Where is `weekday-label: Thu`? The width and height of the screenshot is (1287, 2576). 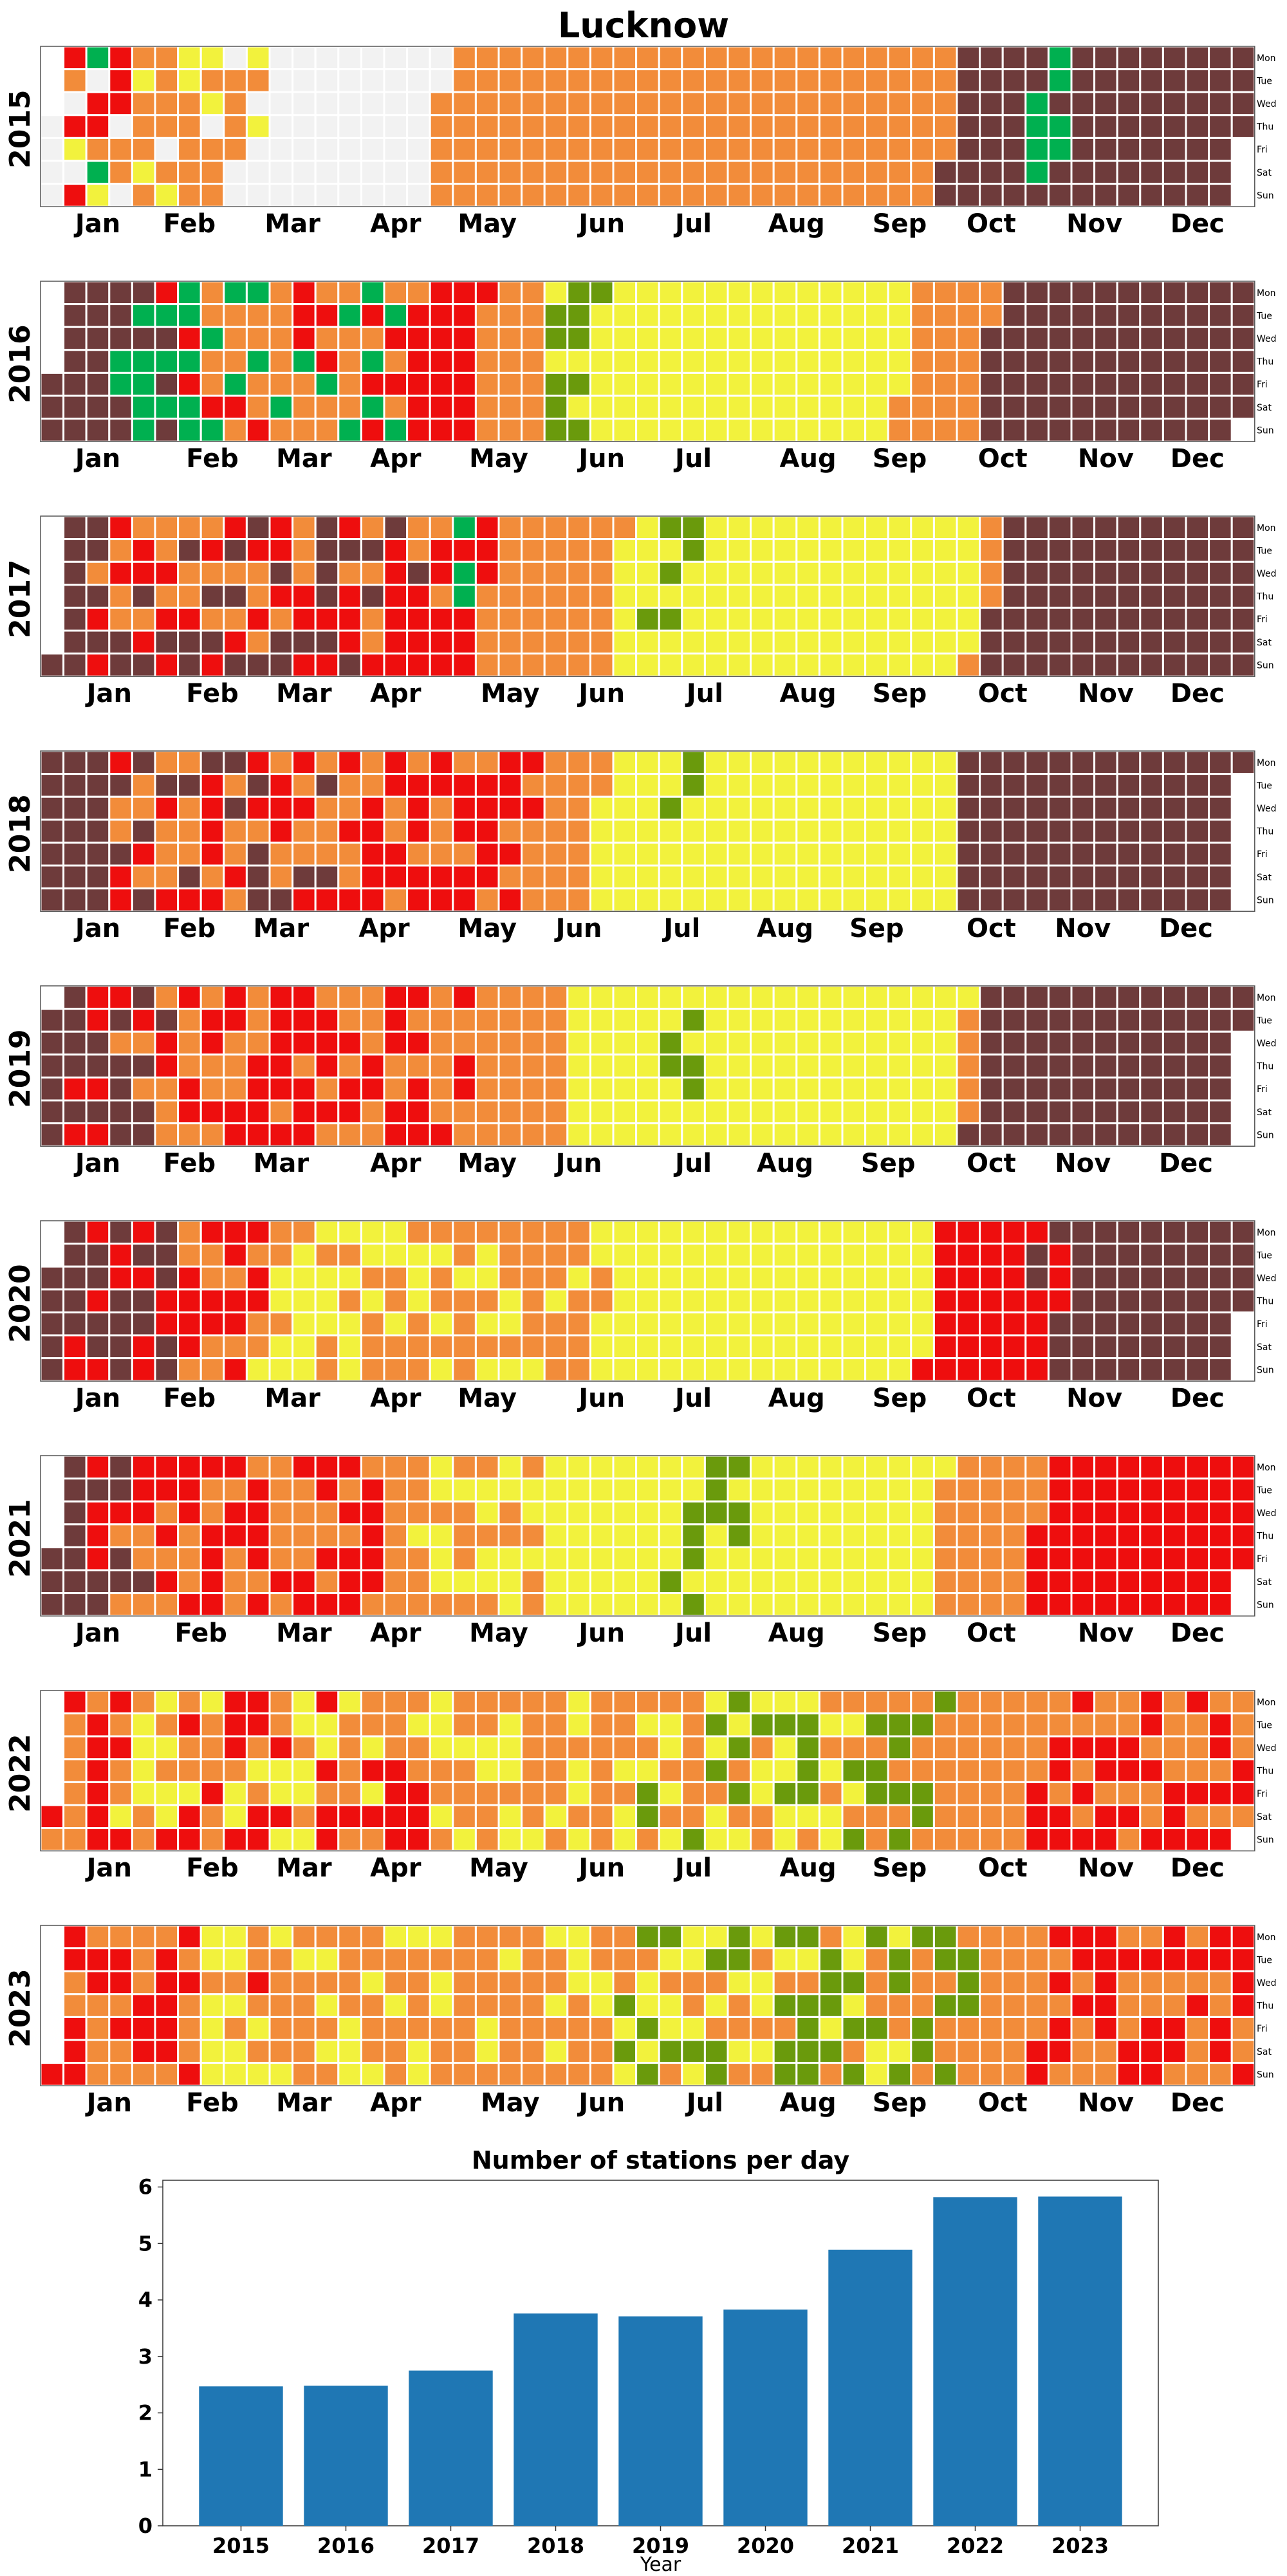 weekday-label: Thu is located at coordinates (1264, 1537).